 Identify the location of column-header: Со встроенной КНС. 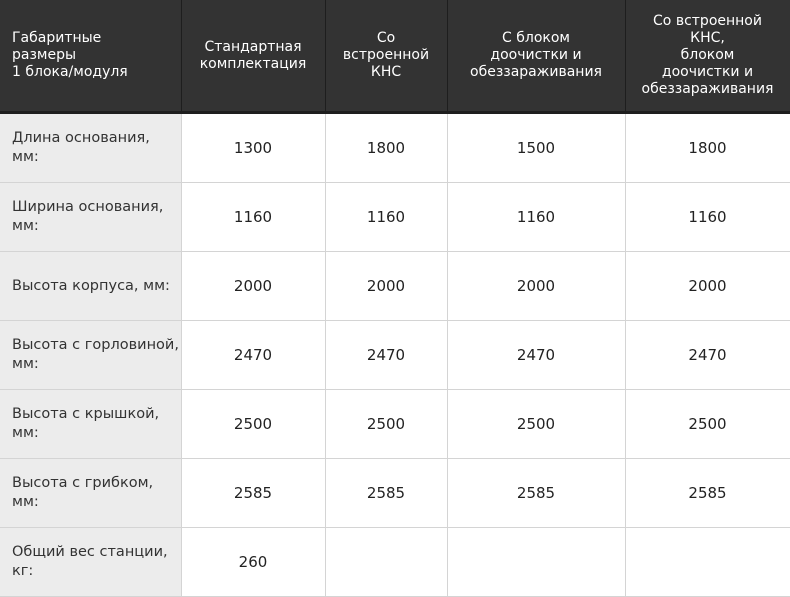
(386, 57).